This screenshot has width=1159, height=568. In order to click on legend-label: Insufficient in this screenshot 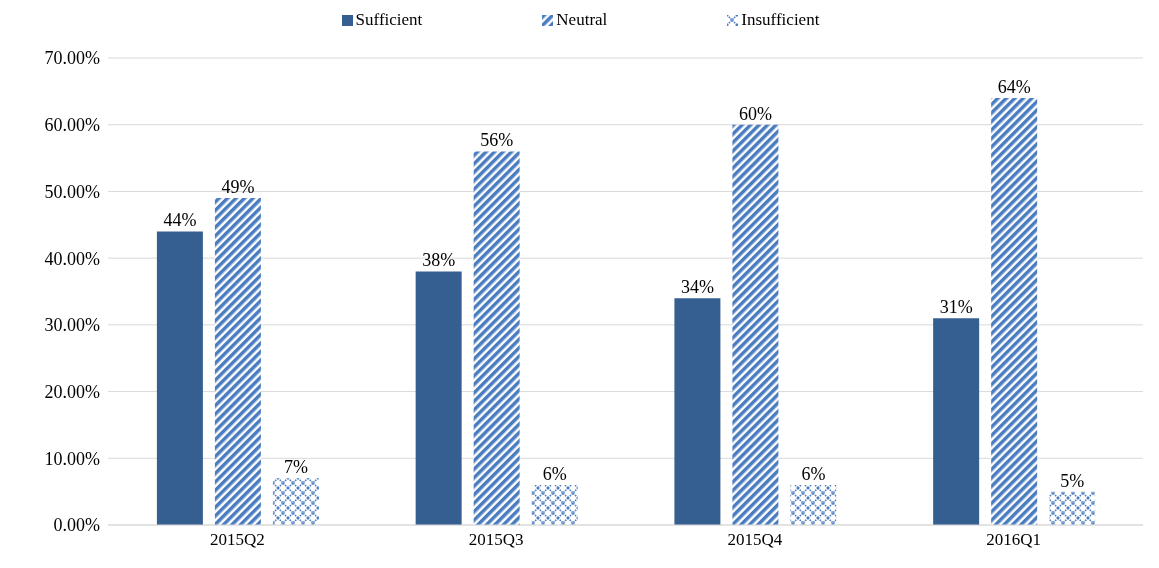, I will do `click(780, 20)`.